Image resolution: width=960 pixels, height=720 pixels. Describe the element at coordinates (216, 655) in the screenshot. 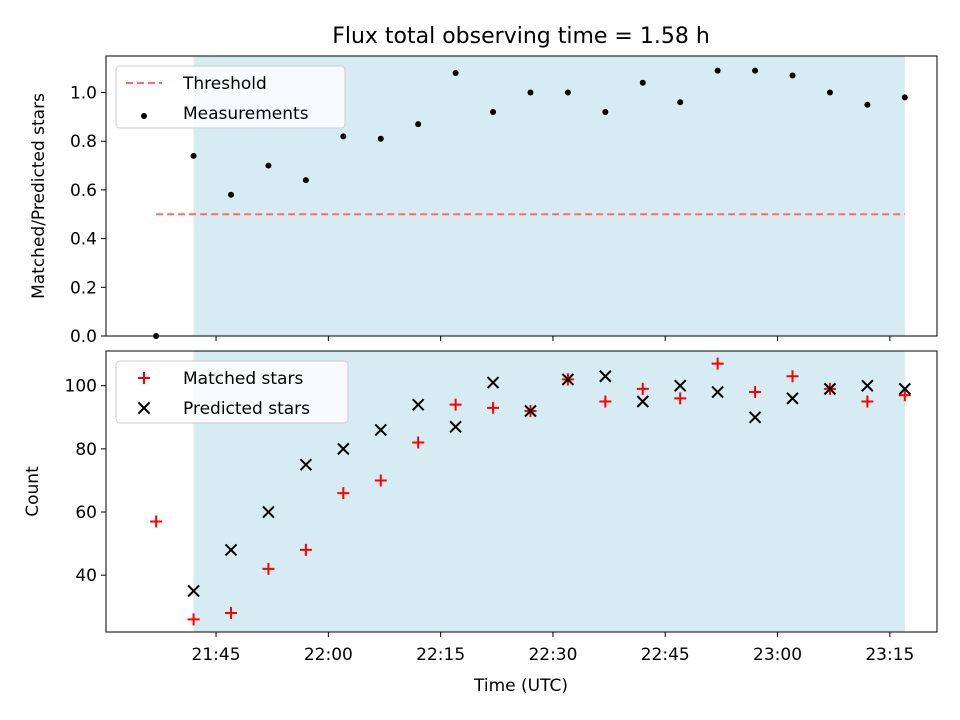

I see `x-tick-label: 21:45` at that location.